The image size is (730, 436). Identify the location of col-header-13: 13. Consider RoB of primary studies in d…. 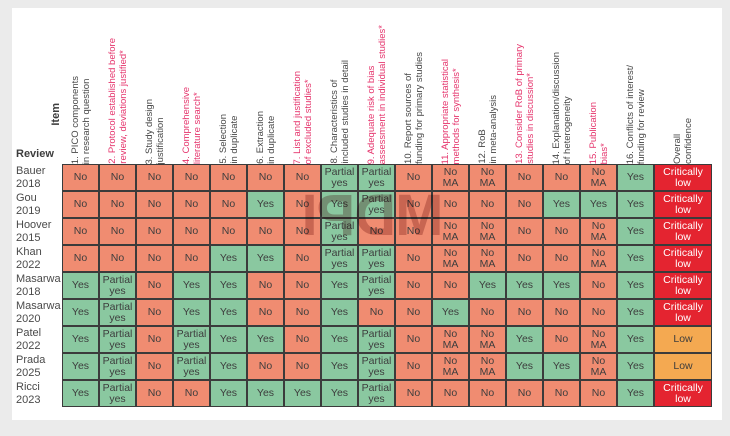
(524, 91).